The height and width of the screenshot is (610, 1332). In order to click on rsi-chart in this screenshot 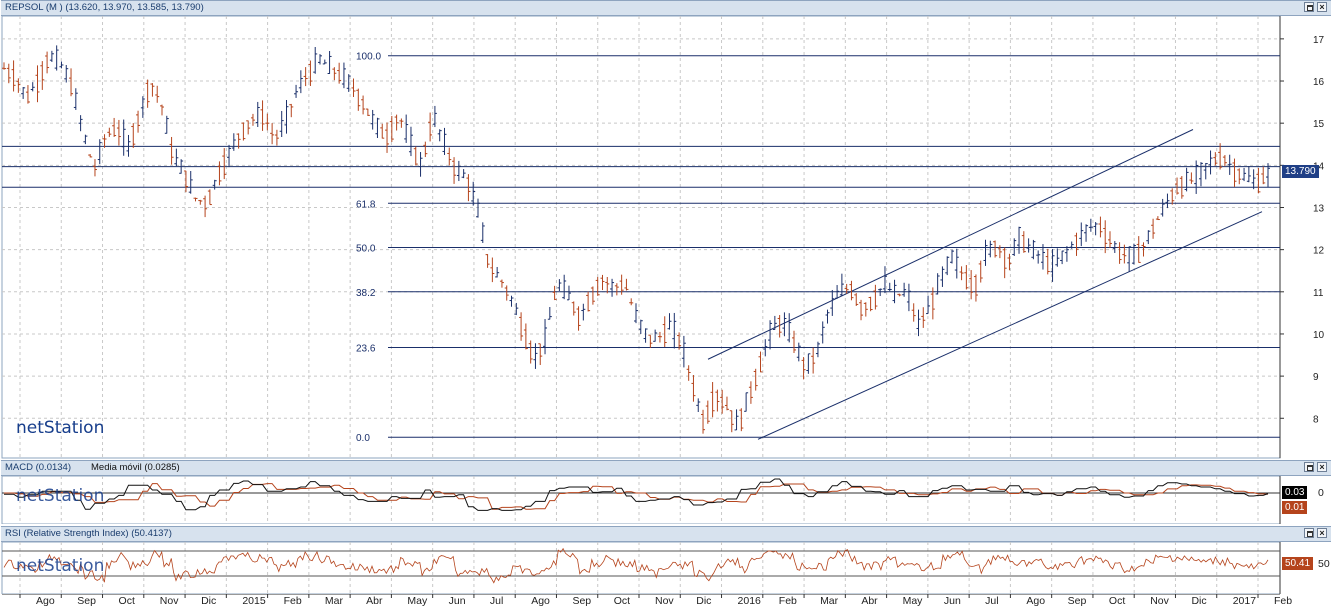, I will do `click(666, 568)`.